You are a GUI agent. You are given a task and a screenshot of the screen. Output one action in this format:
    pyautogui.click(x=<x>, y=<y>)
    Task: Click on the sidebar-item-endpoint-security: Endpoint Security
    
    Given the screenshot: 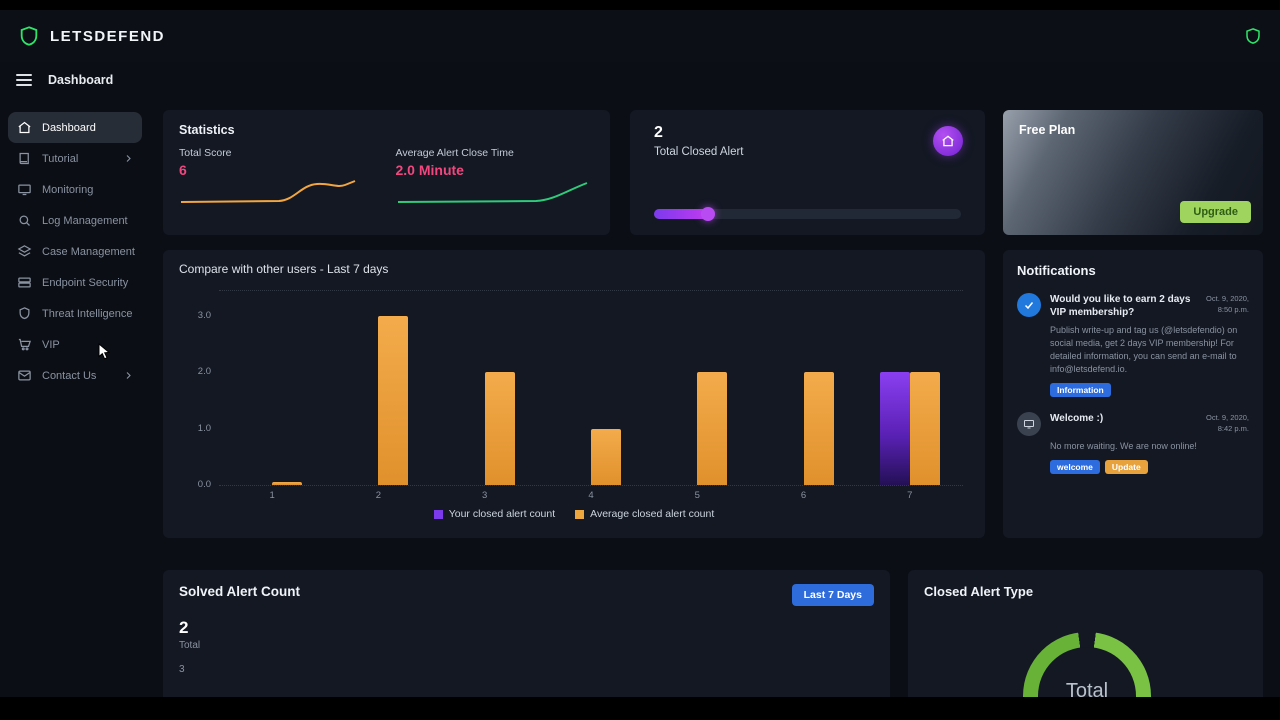 What is the action you would take?
    pyautogui.click(x=75, y=282)
    